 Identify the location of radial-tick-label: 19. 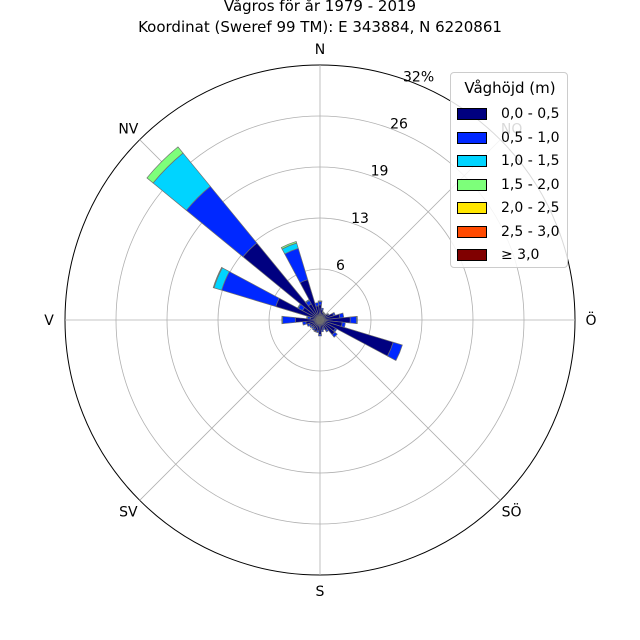
(380, 172).